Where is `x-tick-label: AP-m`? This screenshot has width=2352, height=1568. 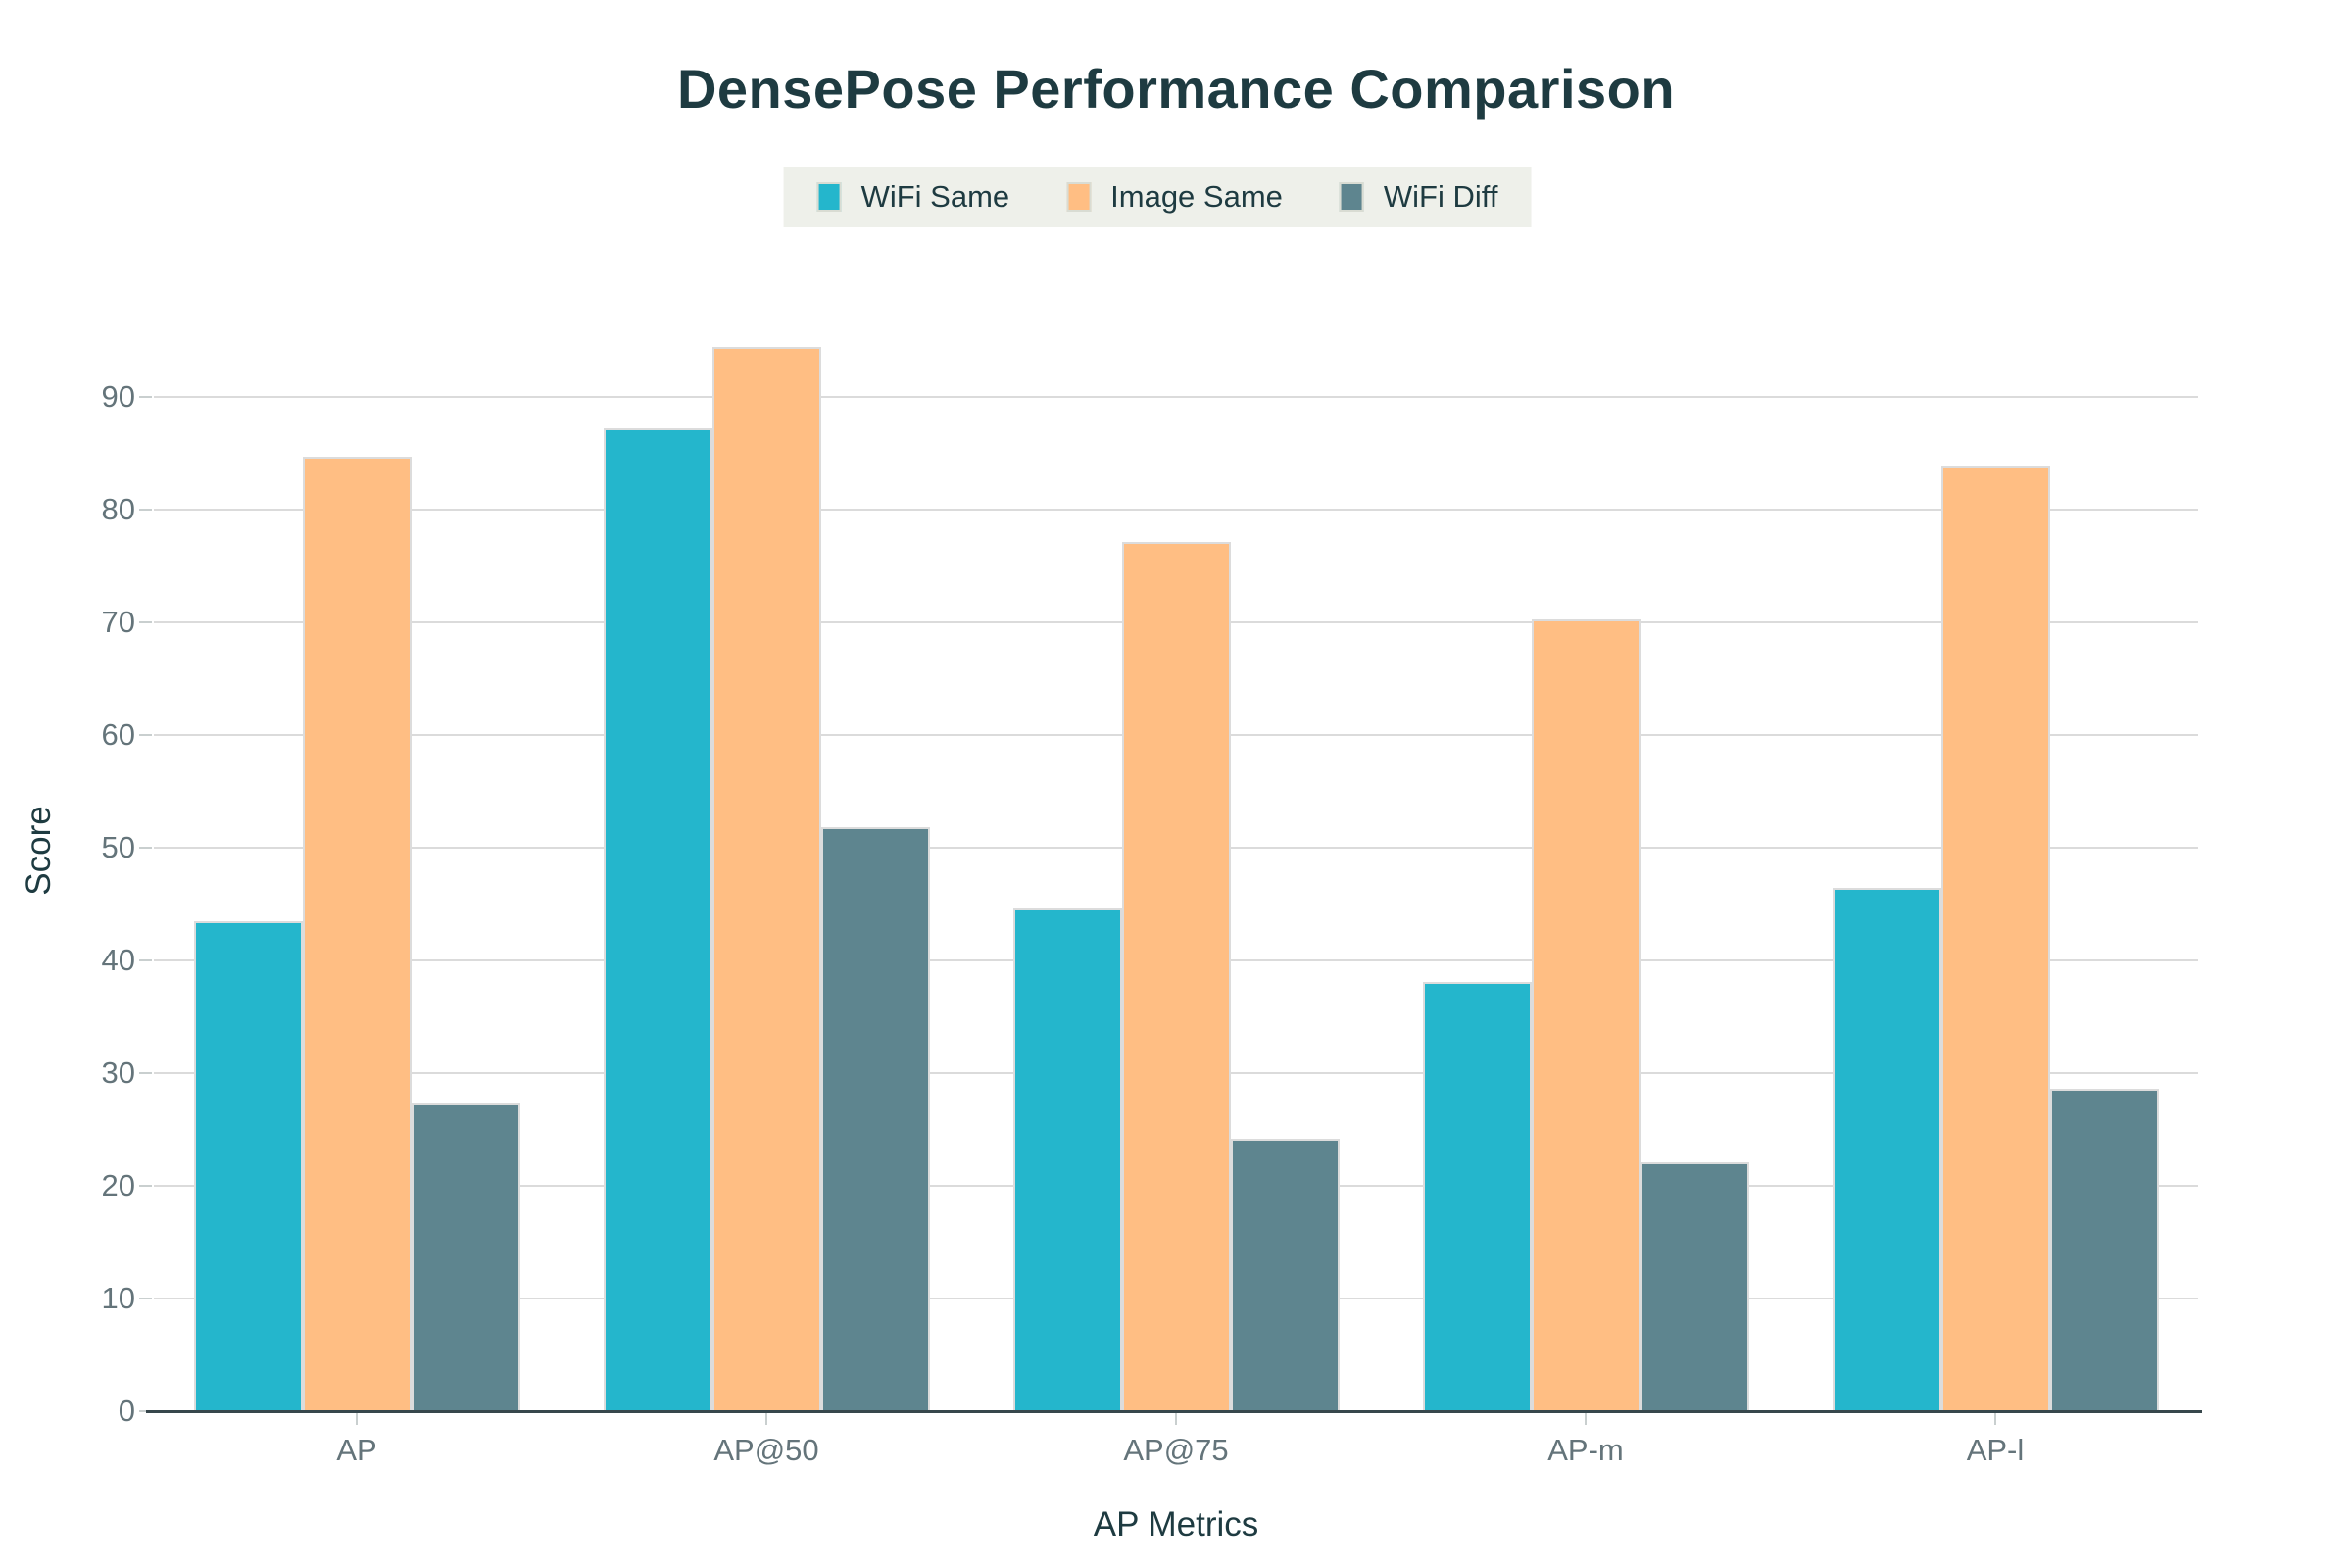 x-tick-label: AP-m is located at coordinates (1585, 1450).